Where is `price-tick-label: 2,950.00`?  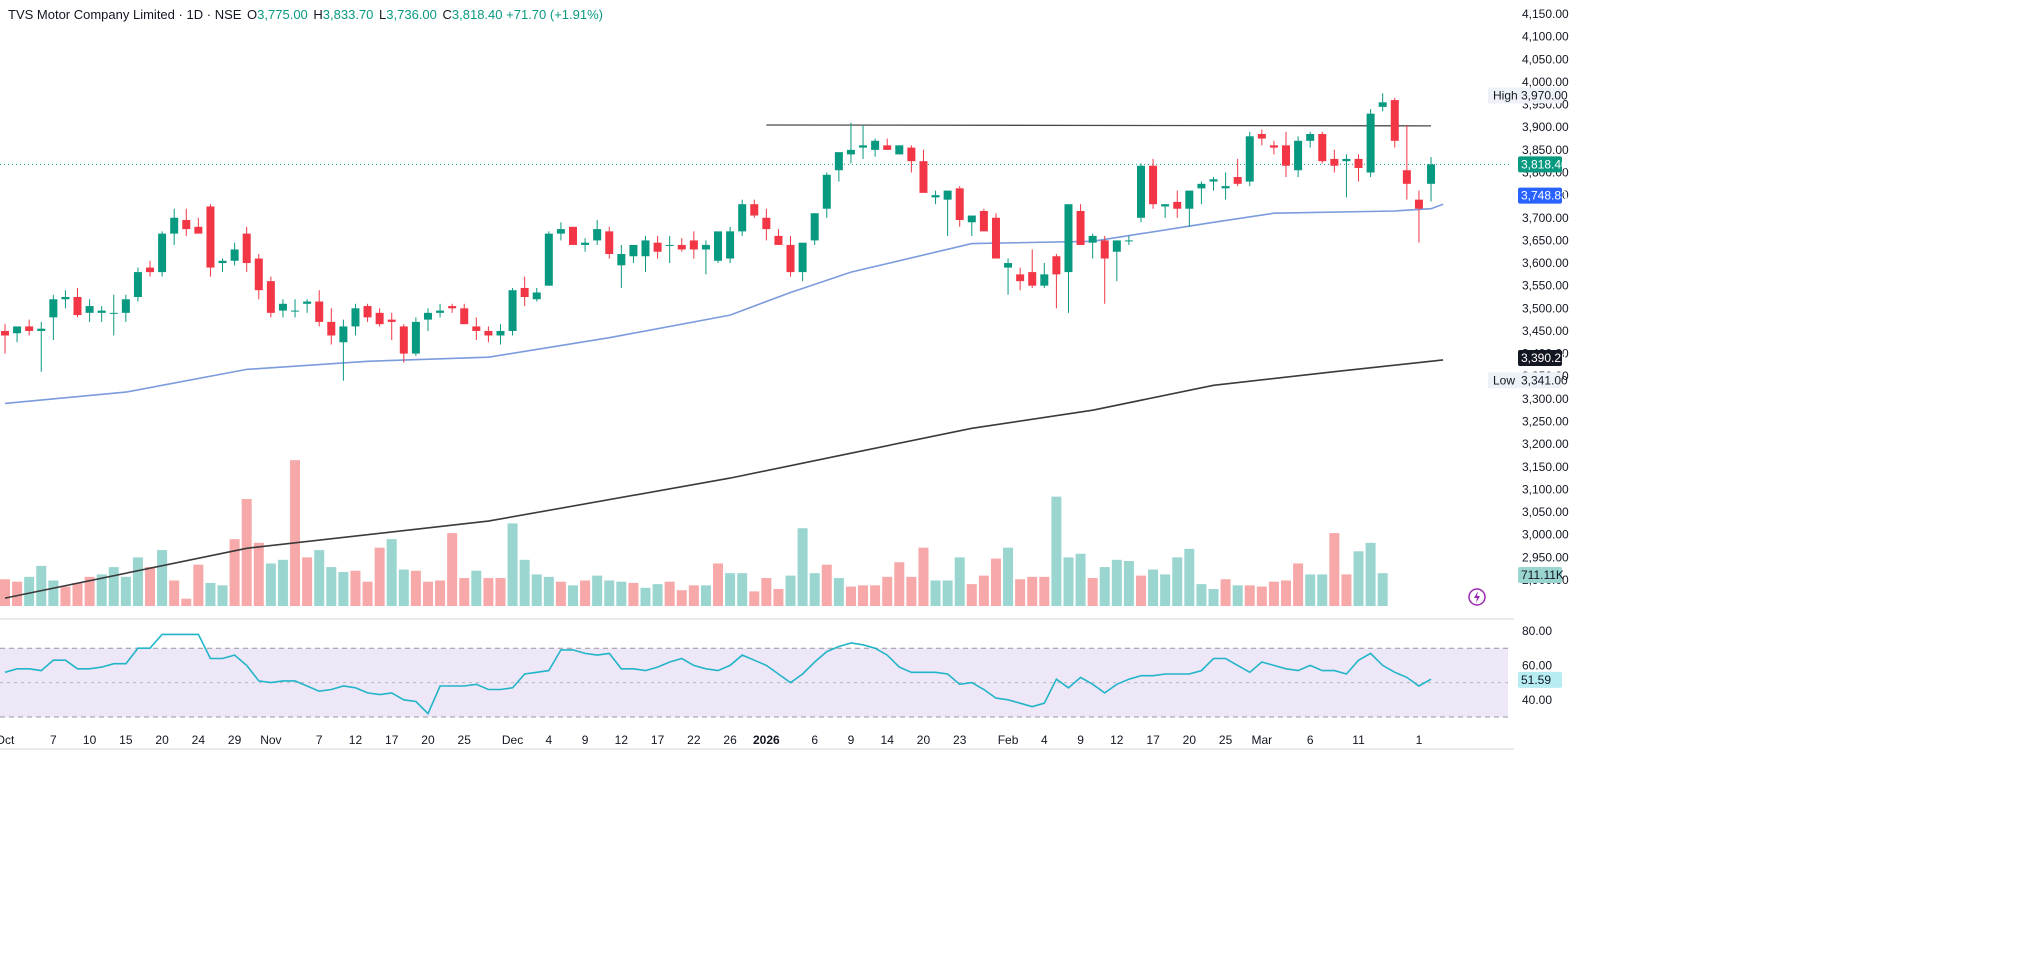
price-tick-label: 2,950.00 is located at coordinates (1545, 557).